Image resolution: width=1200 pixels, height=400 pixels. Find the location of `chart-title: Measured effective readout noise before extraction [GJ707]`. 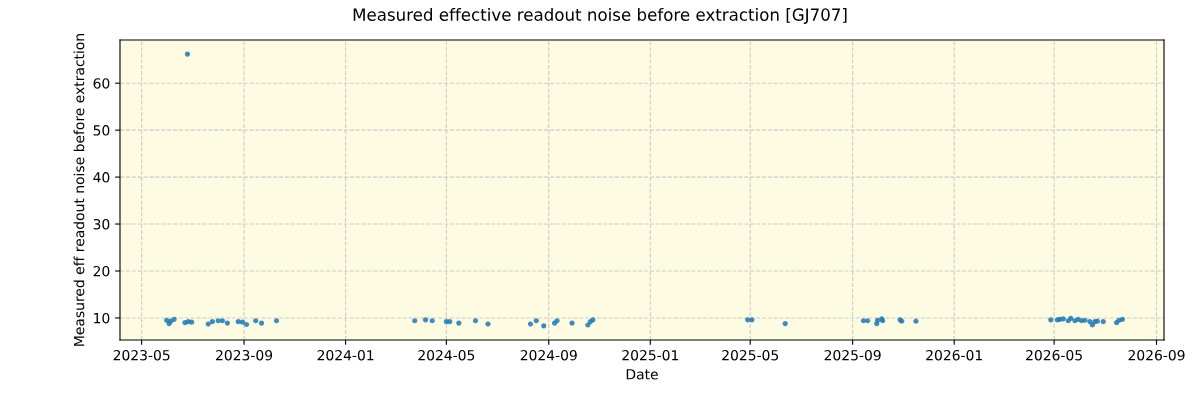

chart-title: Measured effective readout noise before extraction [GJ707] is located at coordinates (600, 16).